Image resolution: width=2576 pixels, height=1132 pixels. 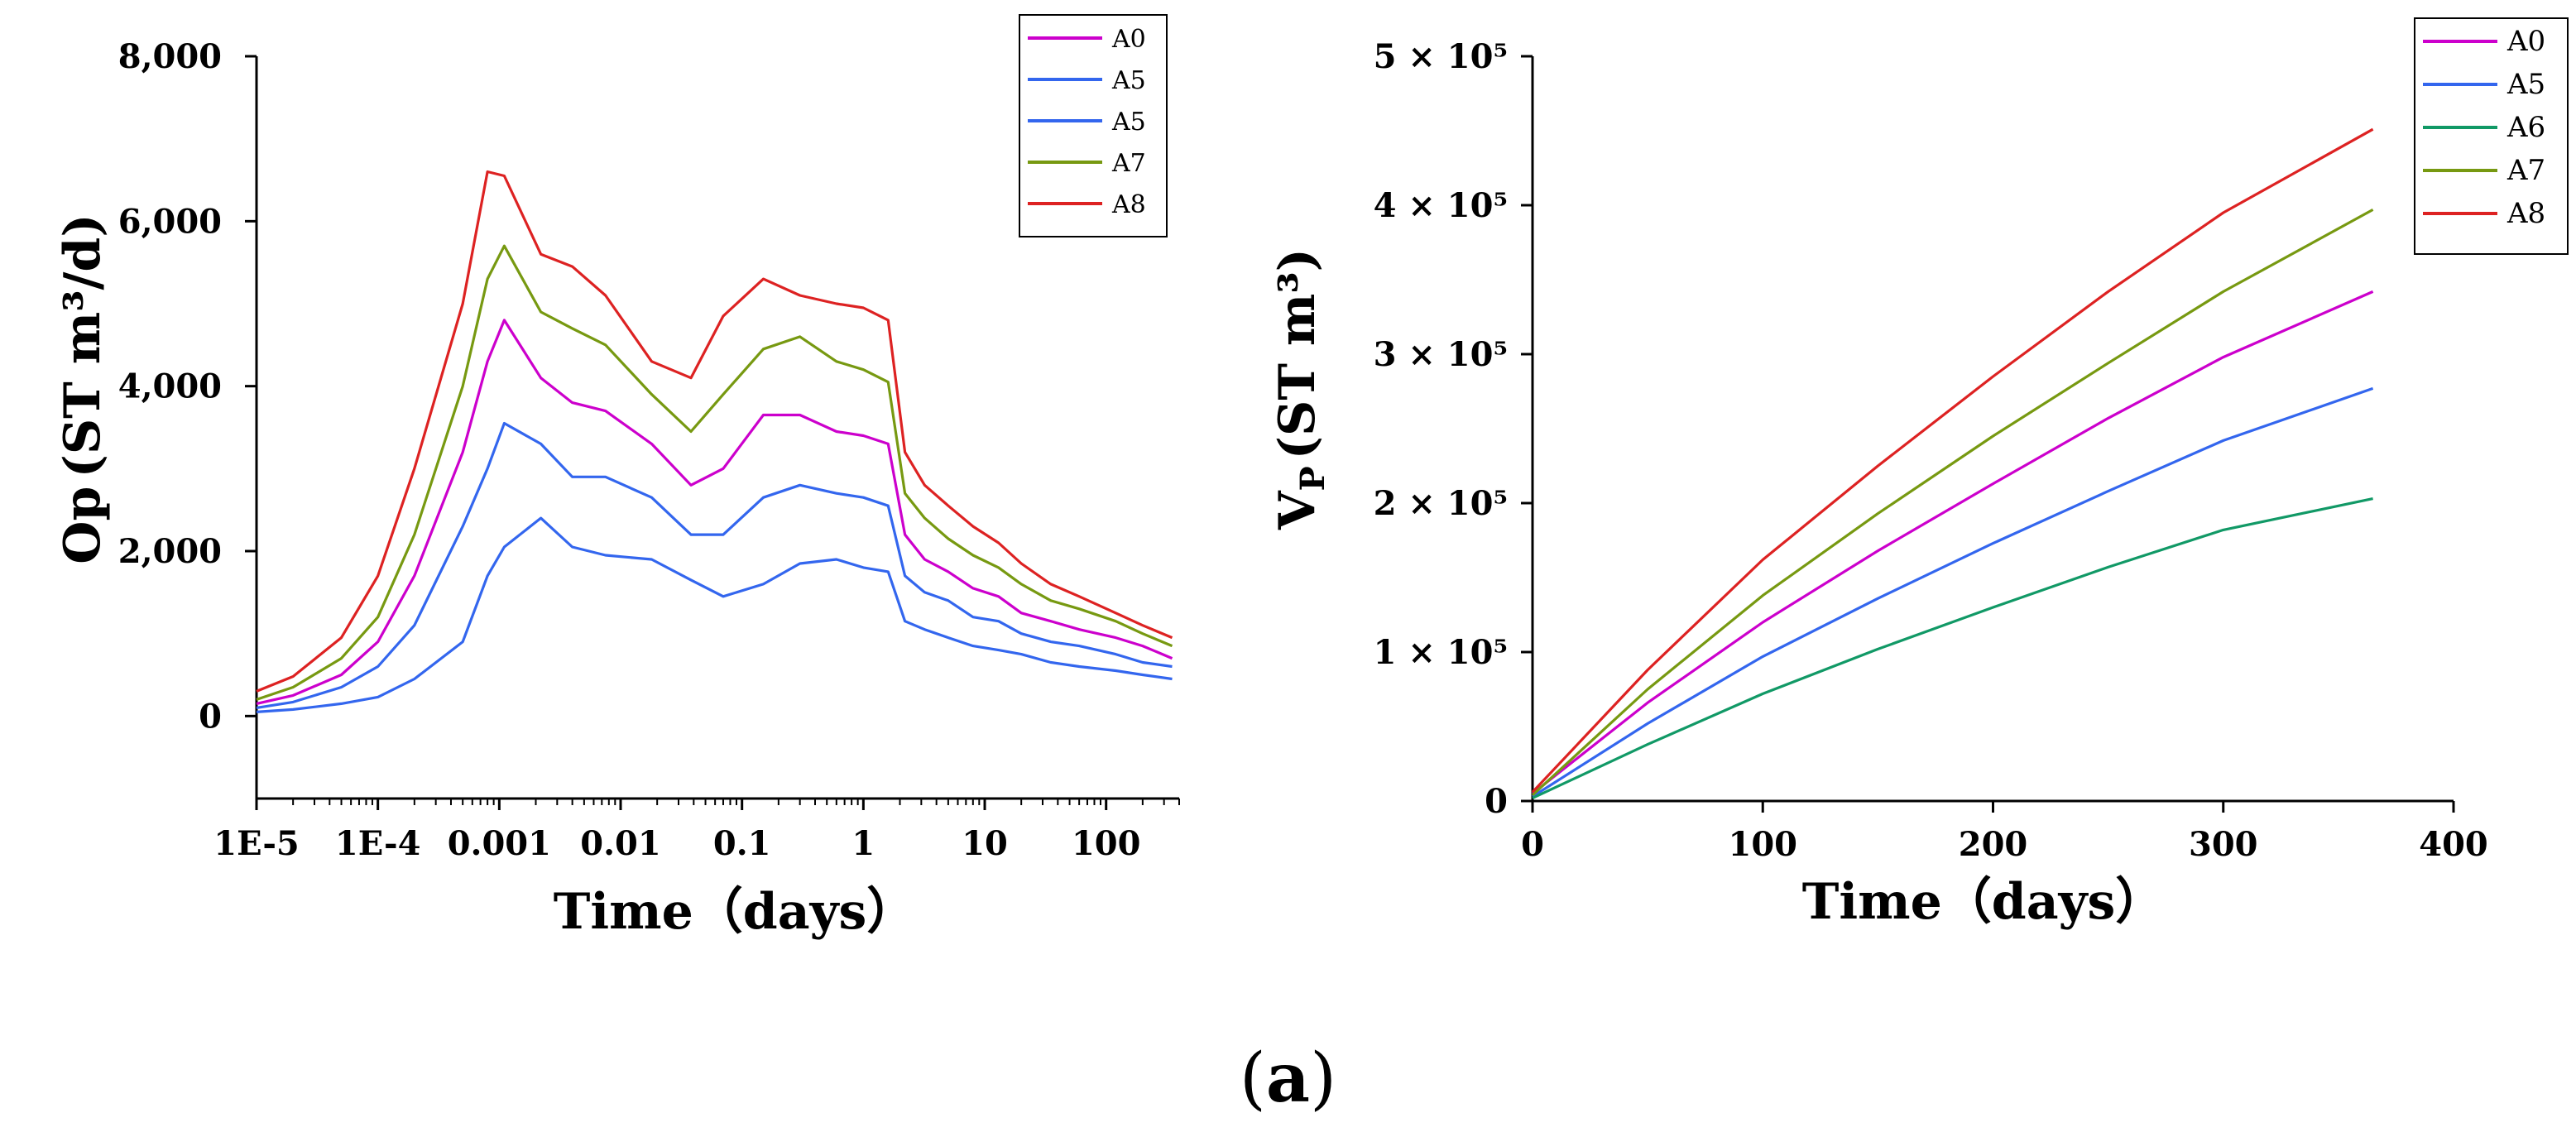 I want to click on y-axis-label: Op (ST m³/d), so click(x=83, y=388).